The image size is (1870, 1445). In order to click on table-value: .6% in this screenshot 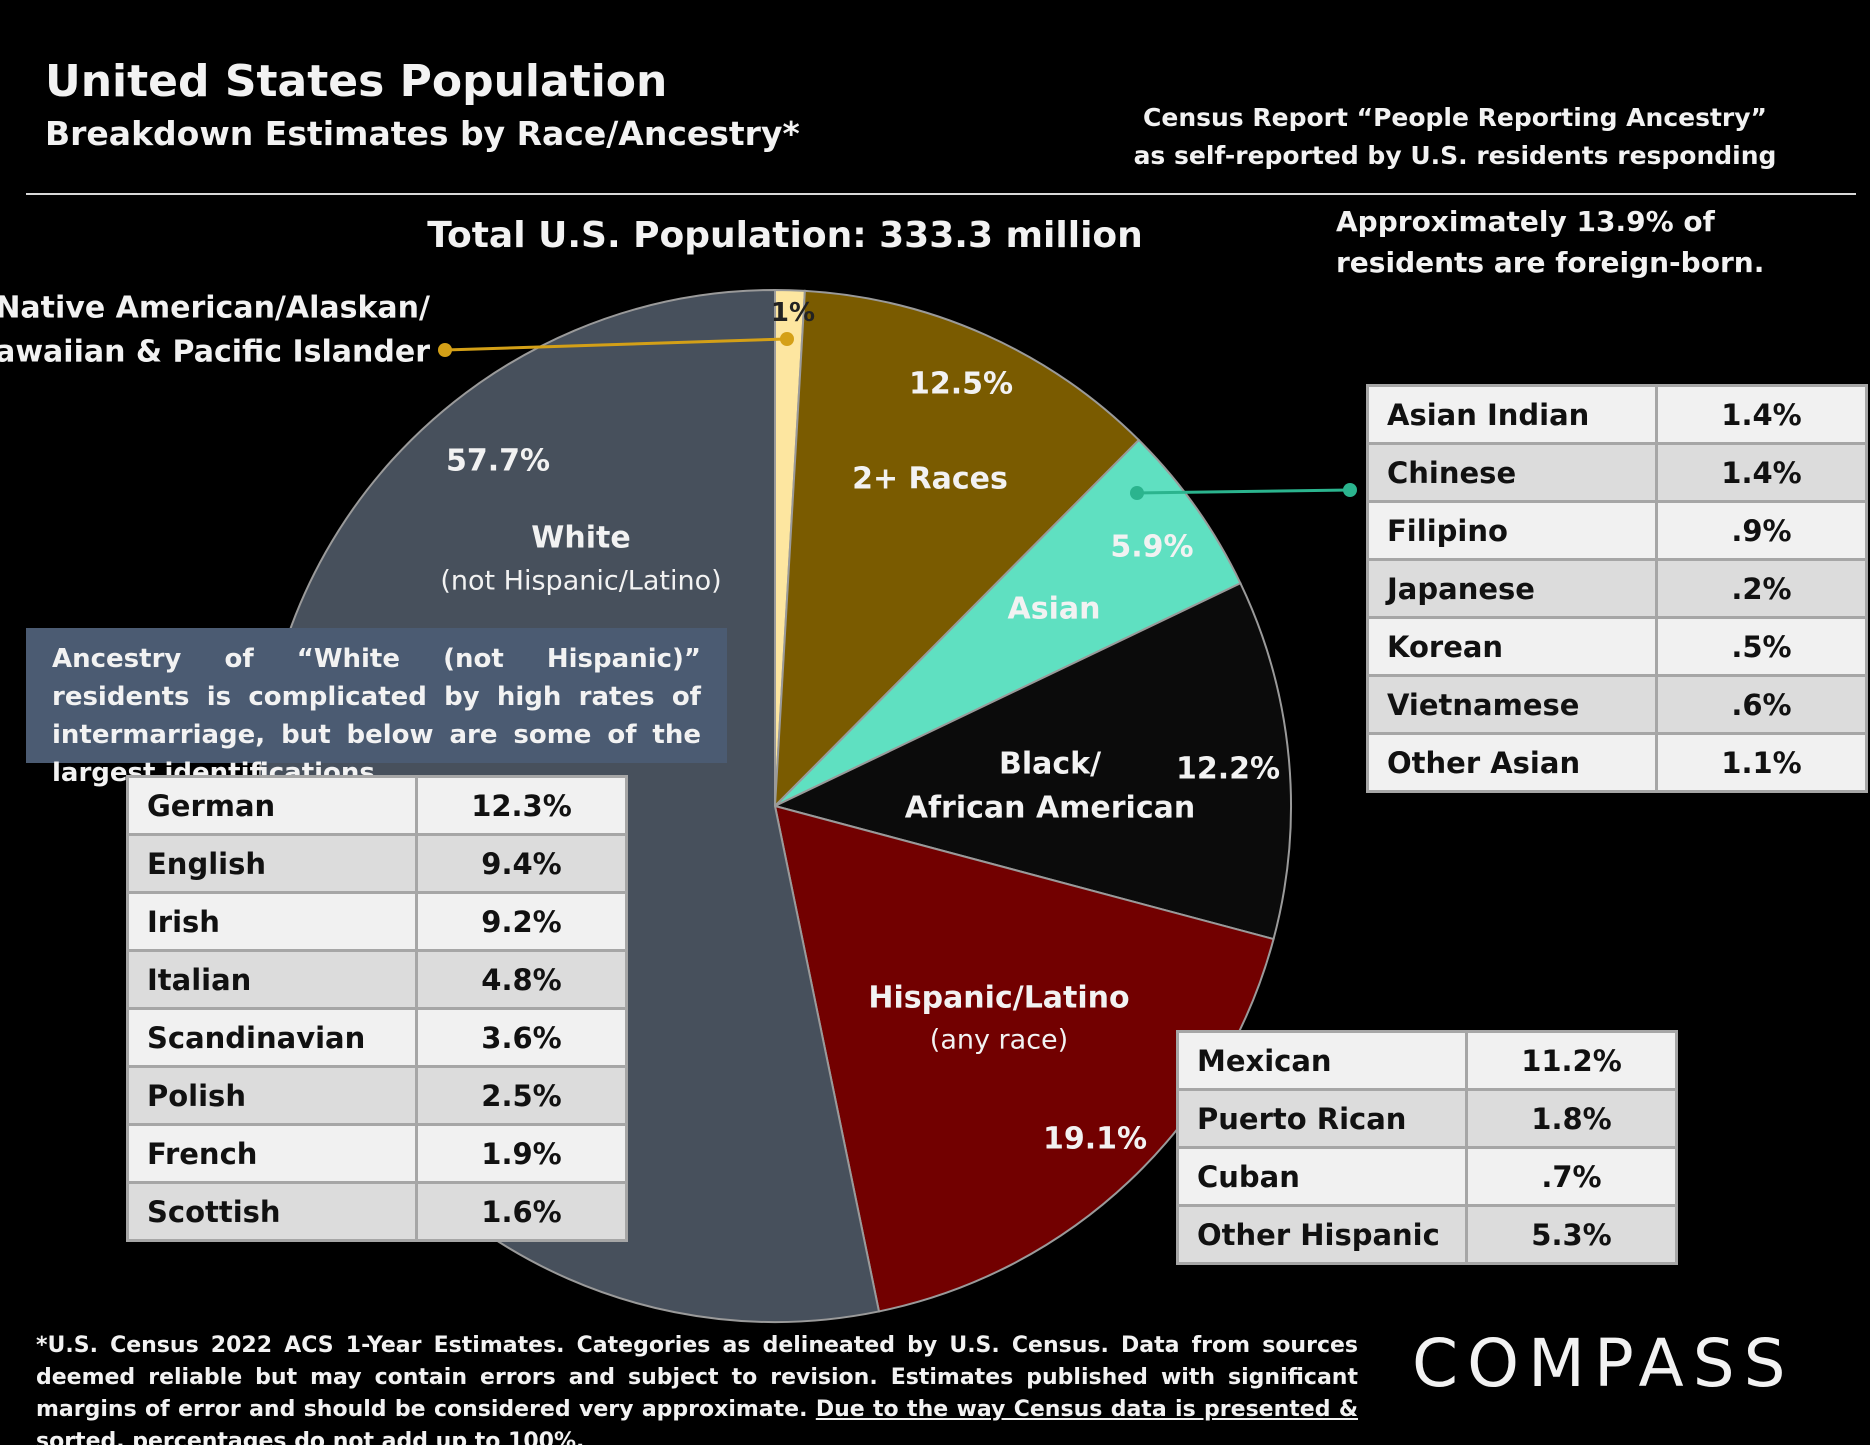, I will do `click(1761, 704)`.